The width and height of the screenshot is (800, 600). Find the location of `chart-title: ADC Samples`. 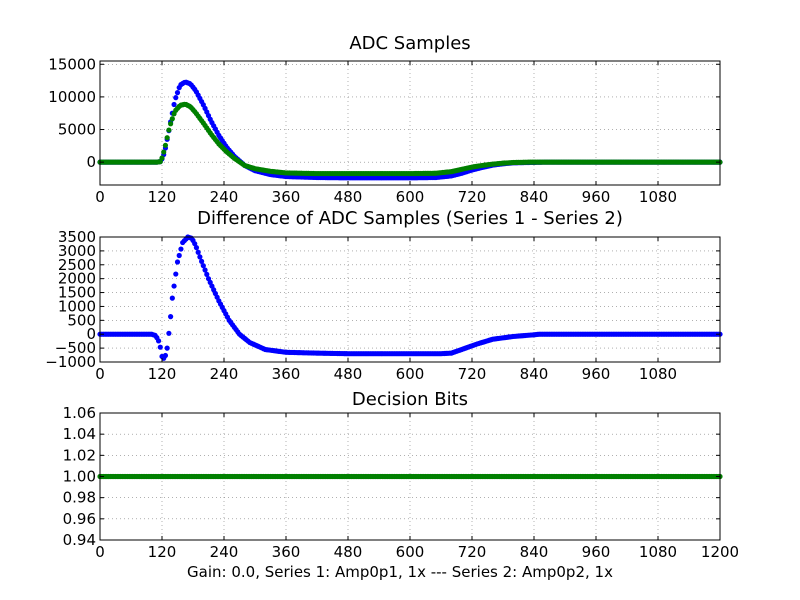

chart-title: ADC Samples is located at coordinates (409, 43).